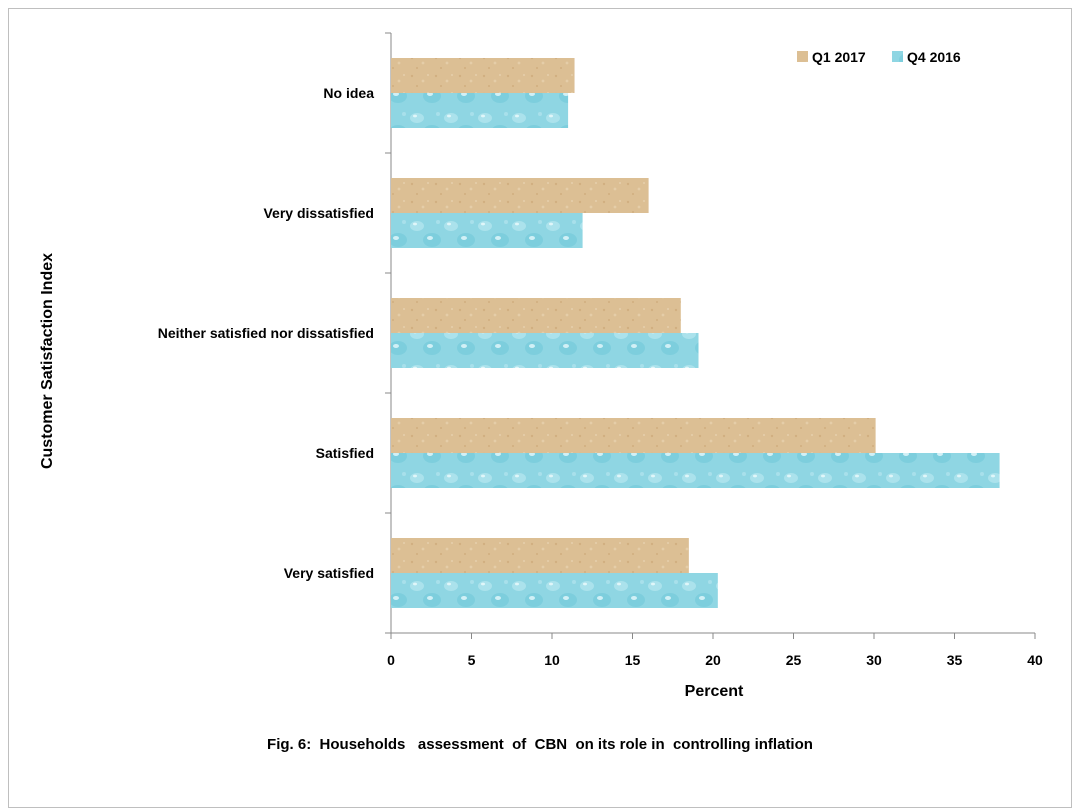  Describe the element at coordinates (897, 56) in the screenshot. I see `legend-swatch-q4-2016` at that location.